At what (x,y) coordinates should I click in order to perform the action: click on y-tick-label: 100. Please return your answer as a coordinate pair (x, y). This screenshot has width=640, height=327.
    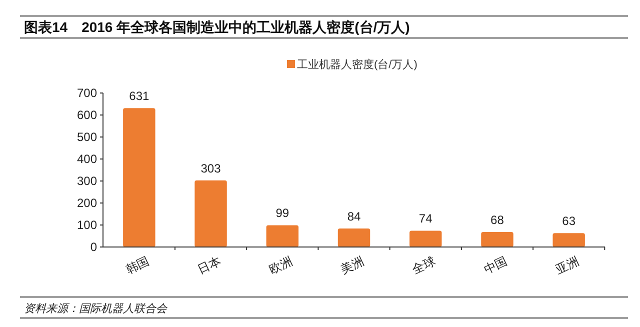
    Looking at the image, I should click on (87, 225).